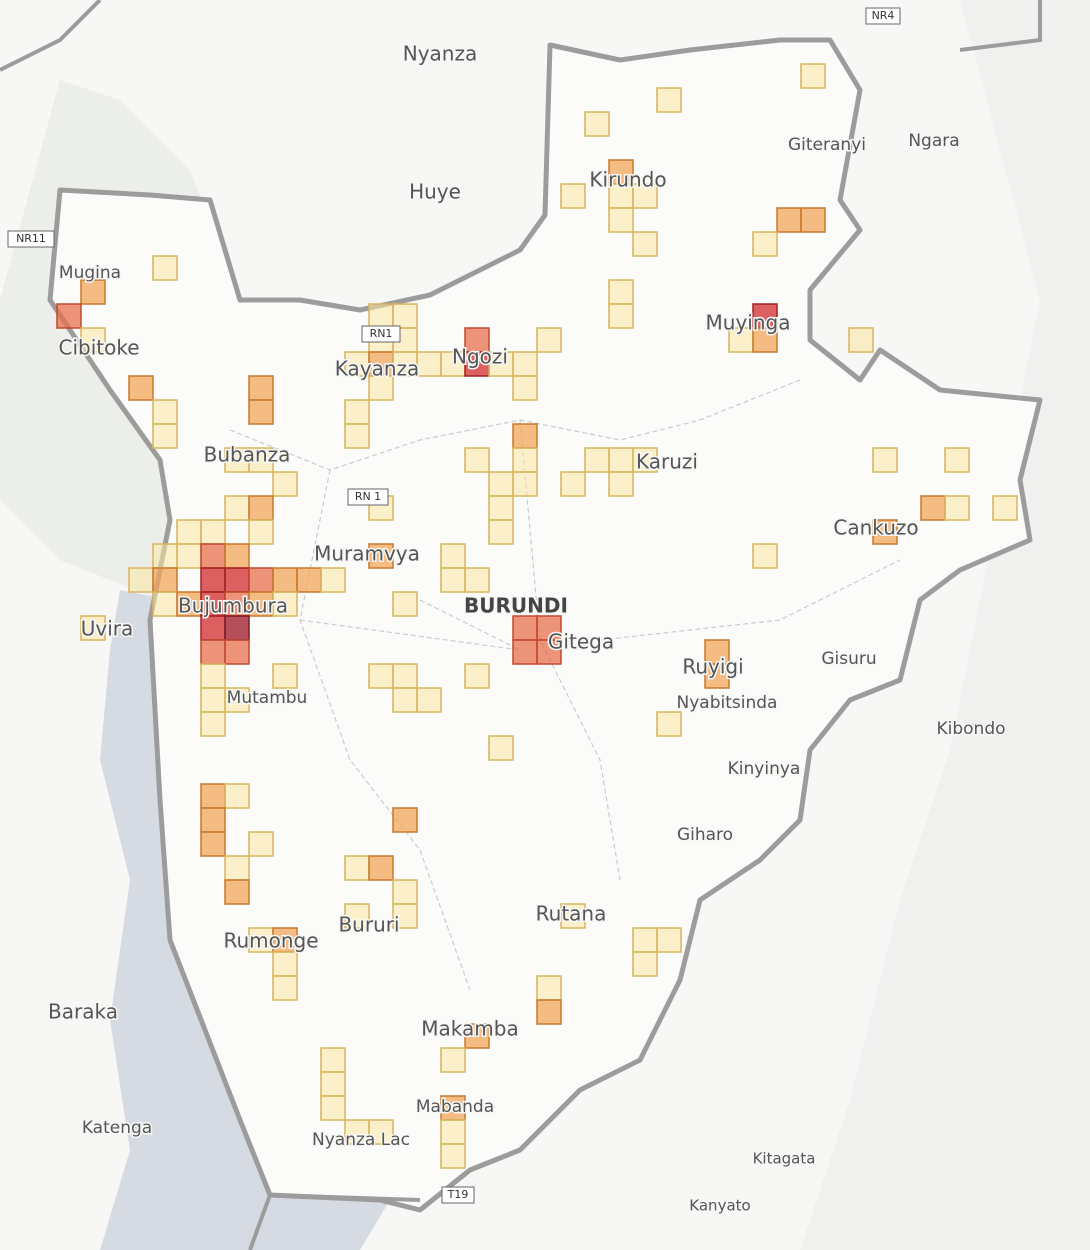  I want to click on place-label: Giteranyi, so click(827, 145).